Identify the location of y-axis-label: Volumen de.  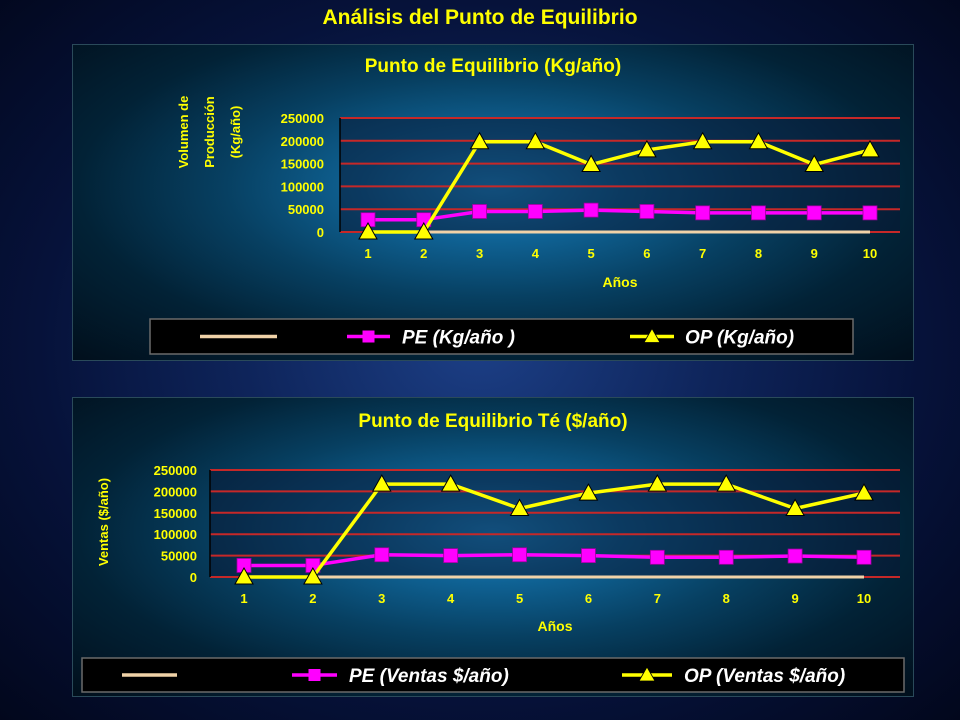
(183, 132).